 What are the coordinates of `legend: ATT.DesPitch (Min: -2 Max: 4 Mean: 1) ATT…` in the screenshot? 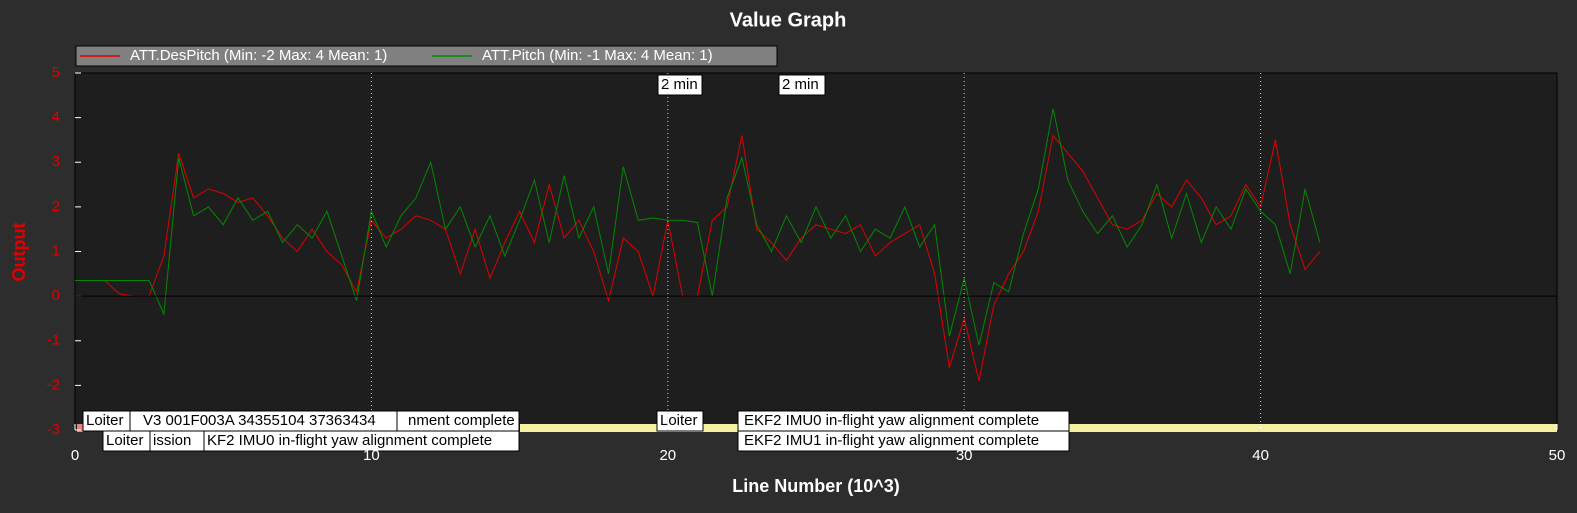 It's located at (426, 56).